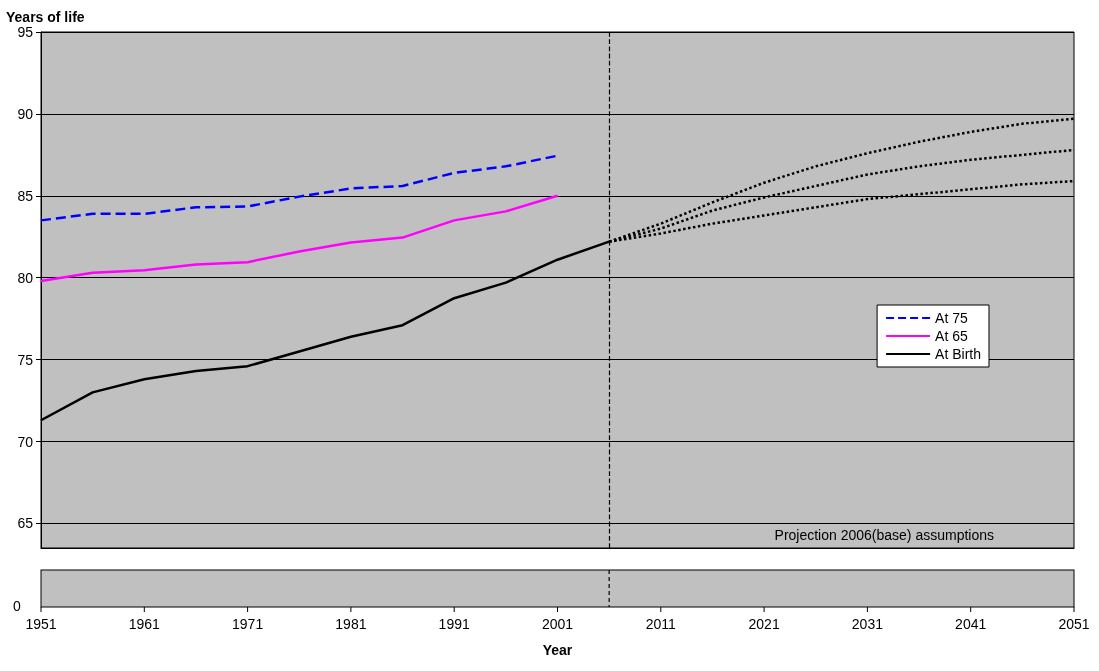 The height and width of the screenshot is (671, 1099). I want to click on y-tick-label: 90, so click(25, 113).